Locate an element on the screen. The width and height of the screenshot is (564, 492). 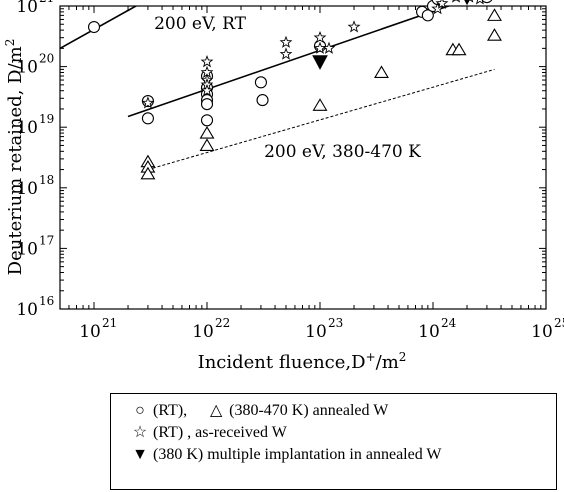
x-tick-label-exponent: 21 is located at coordinates (109, 323).